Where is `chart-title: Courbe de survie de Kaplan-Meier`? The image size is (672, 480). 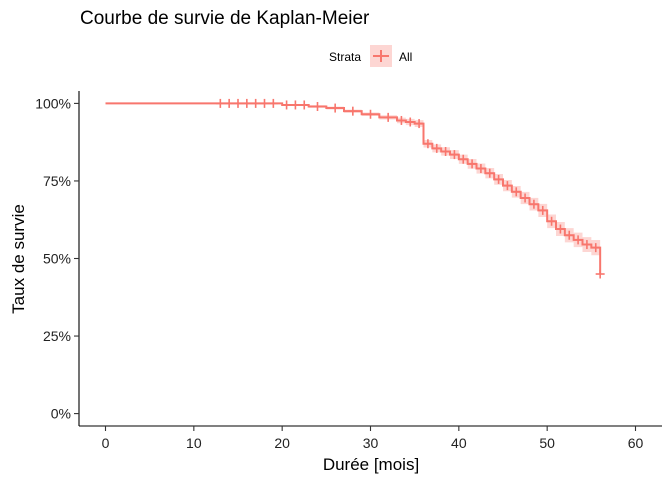 chart-title: Courbe de survie de Kaplan-Meier is located at coordinates (225, 18).